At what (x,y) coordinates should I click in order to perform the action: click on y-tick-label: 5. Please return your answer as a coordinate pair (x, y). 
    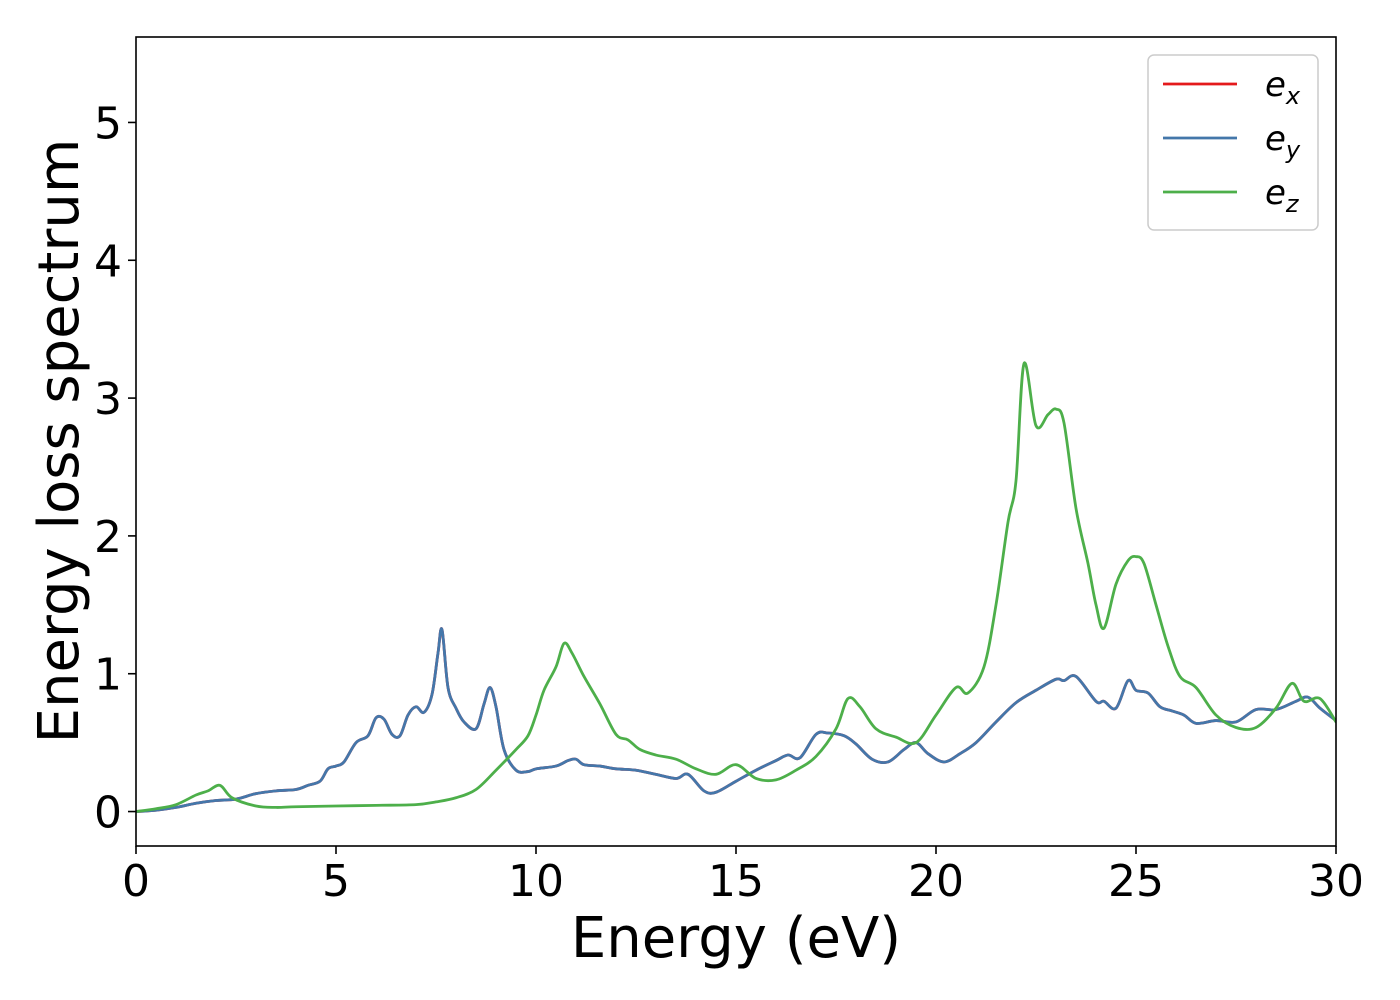
    Looking at the image, I should click on (108, 123).